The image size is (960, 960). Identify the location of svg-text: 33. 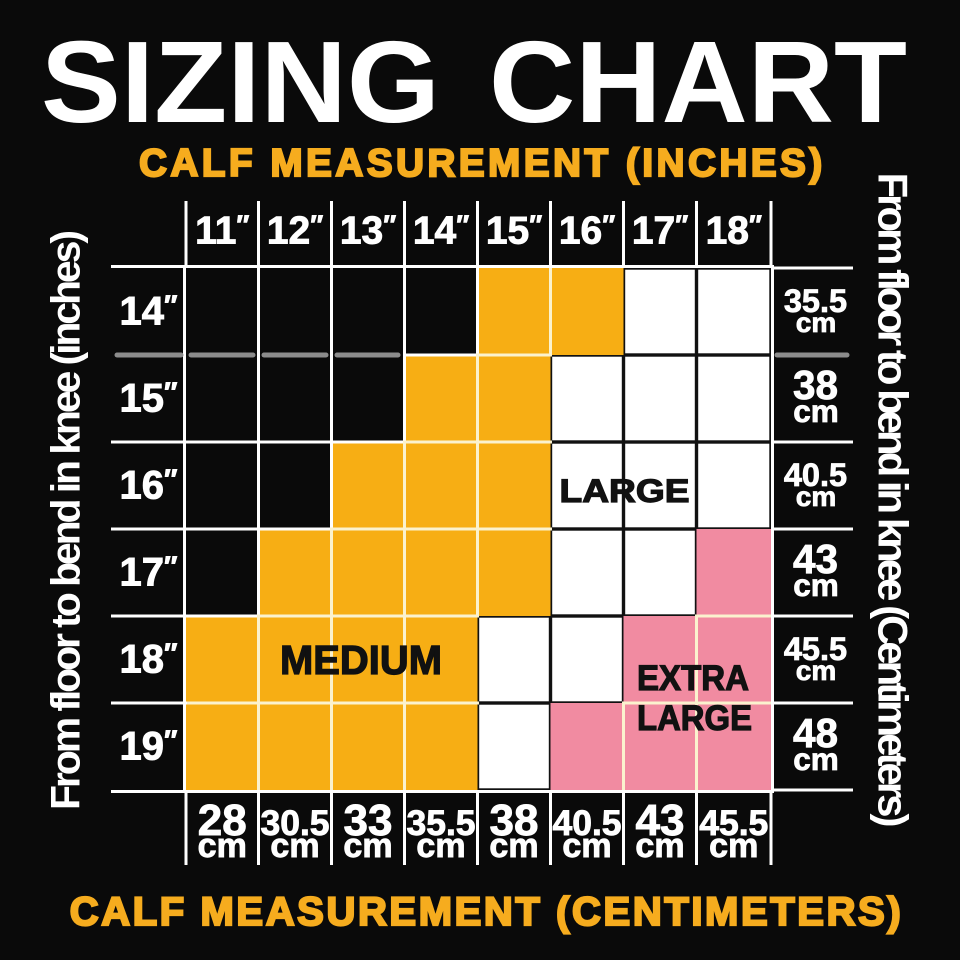
(368, 820).